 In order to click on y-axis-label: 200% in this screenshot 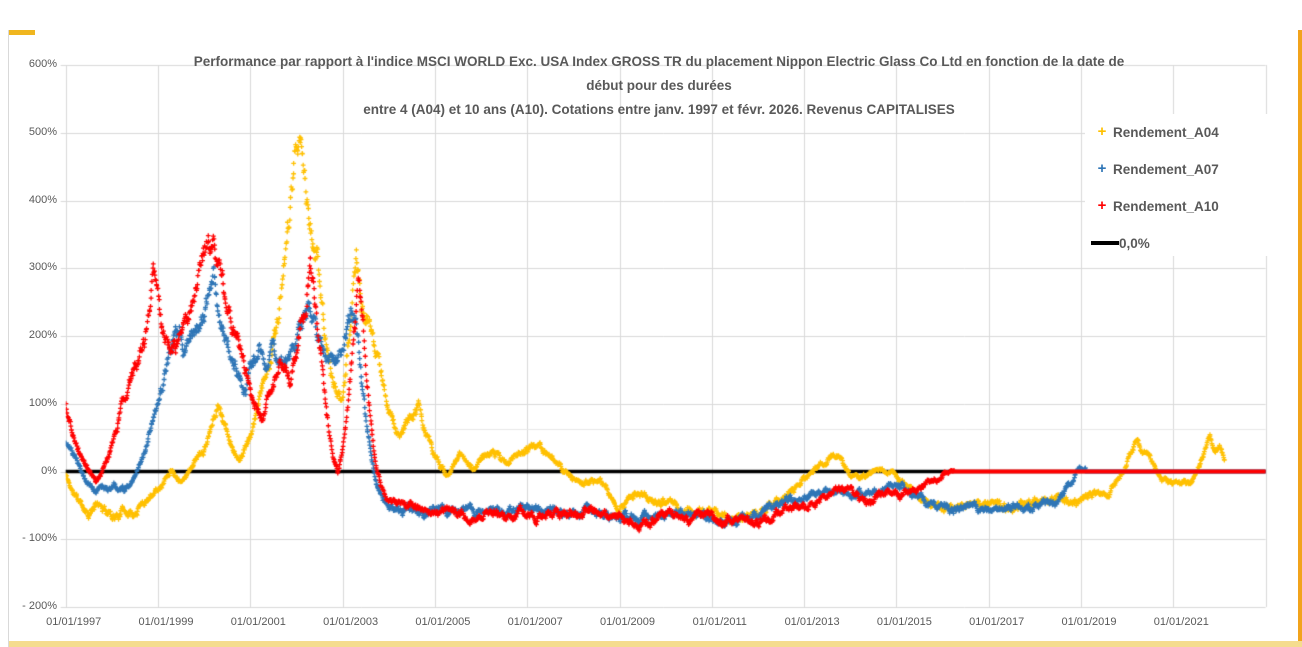, I will do `click(42, 335)`.